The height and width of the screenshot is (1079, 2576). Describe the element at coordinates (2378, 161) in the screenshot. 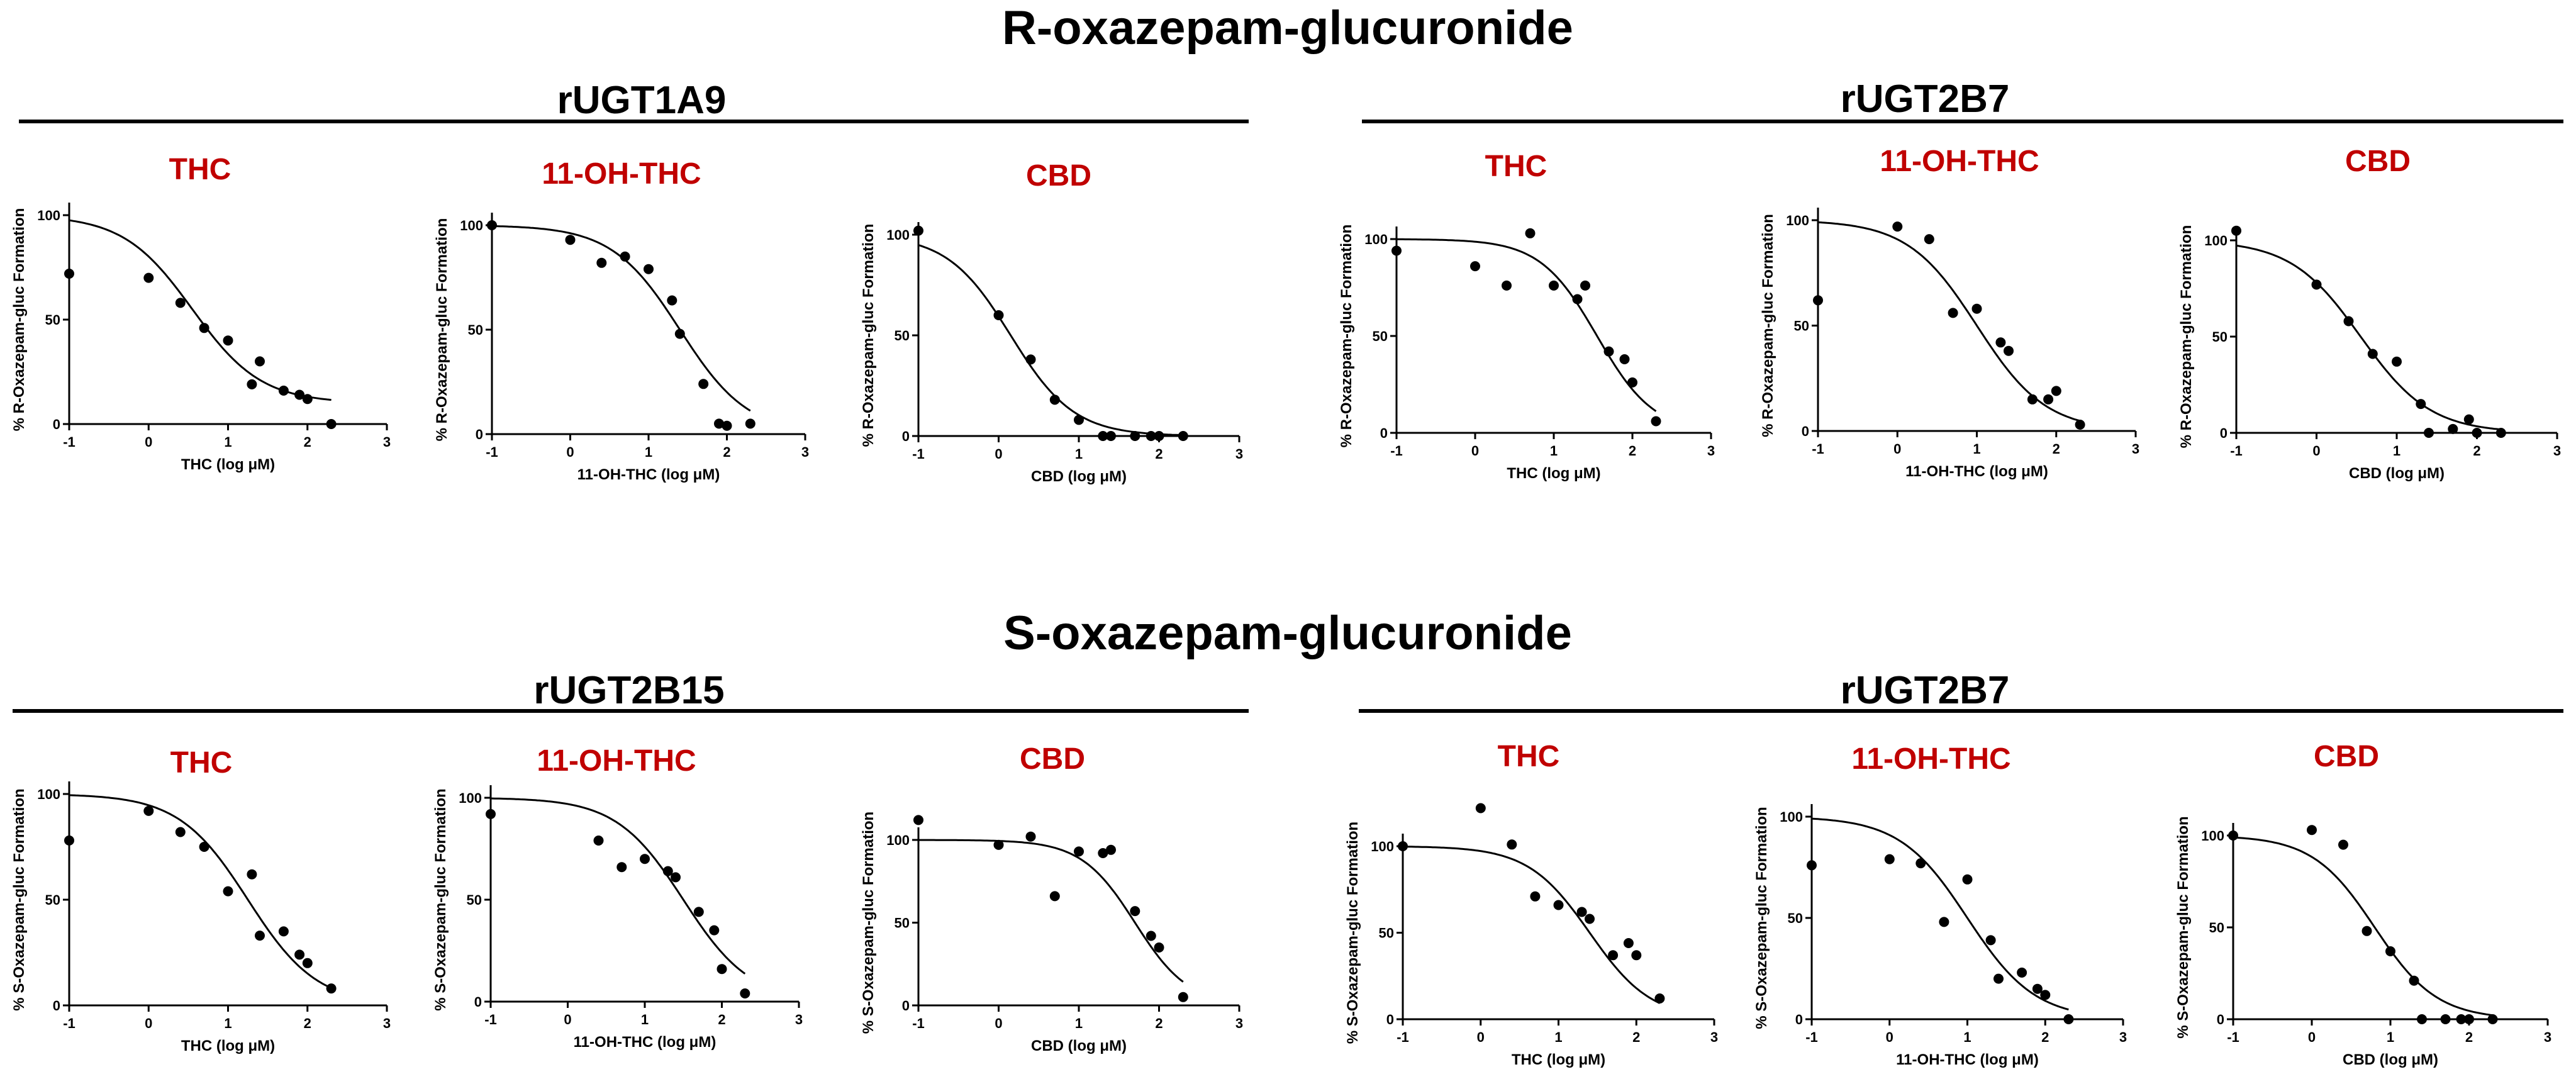

I see `chart-title: CBD` at that location.